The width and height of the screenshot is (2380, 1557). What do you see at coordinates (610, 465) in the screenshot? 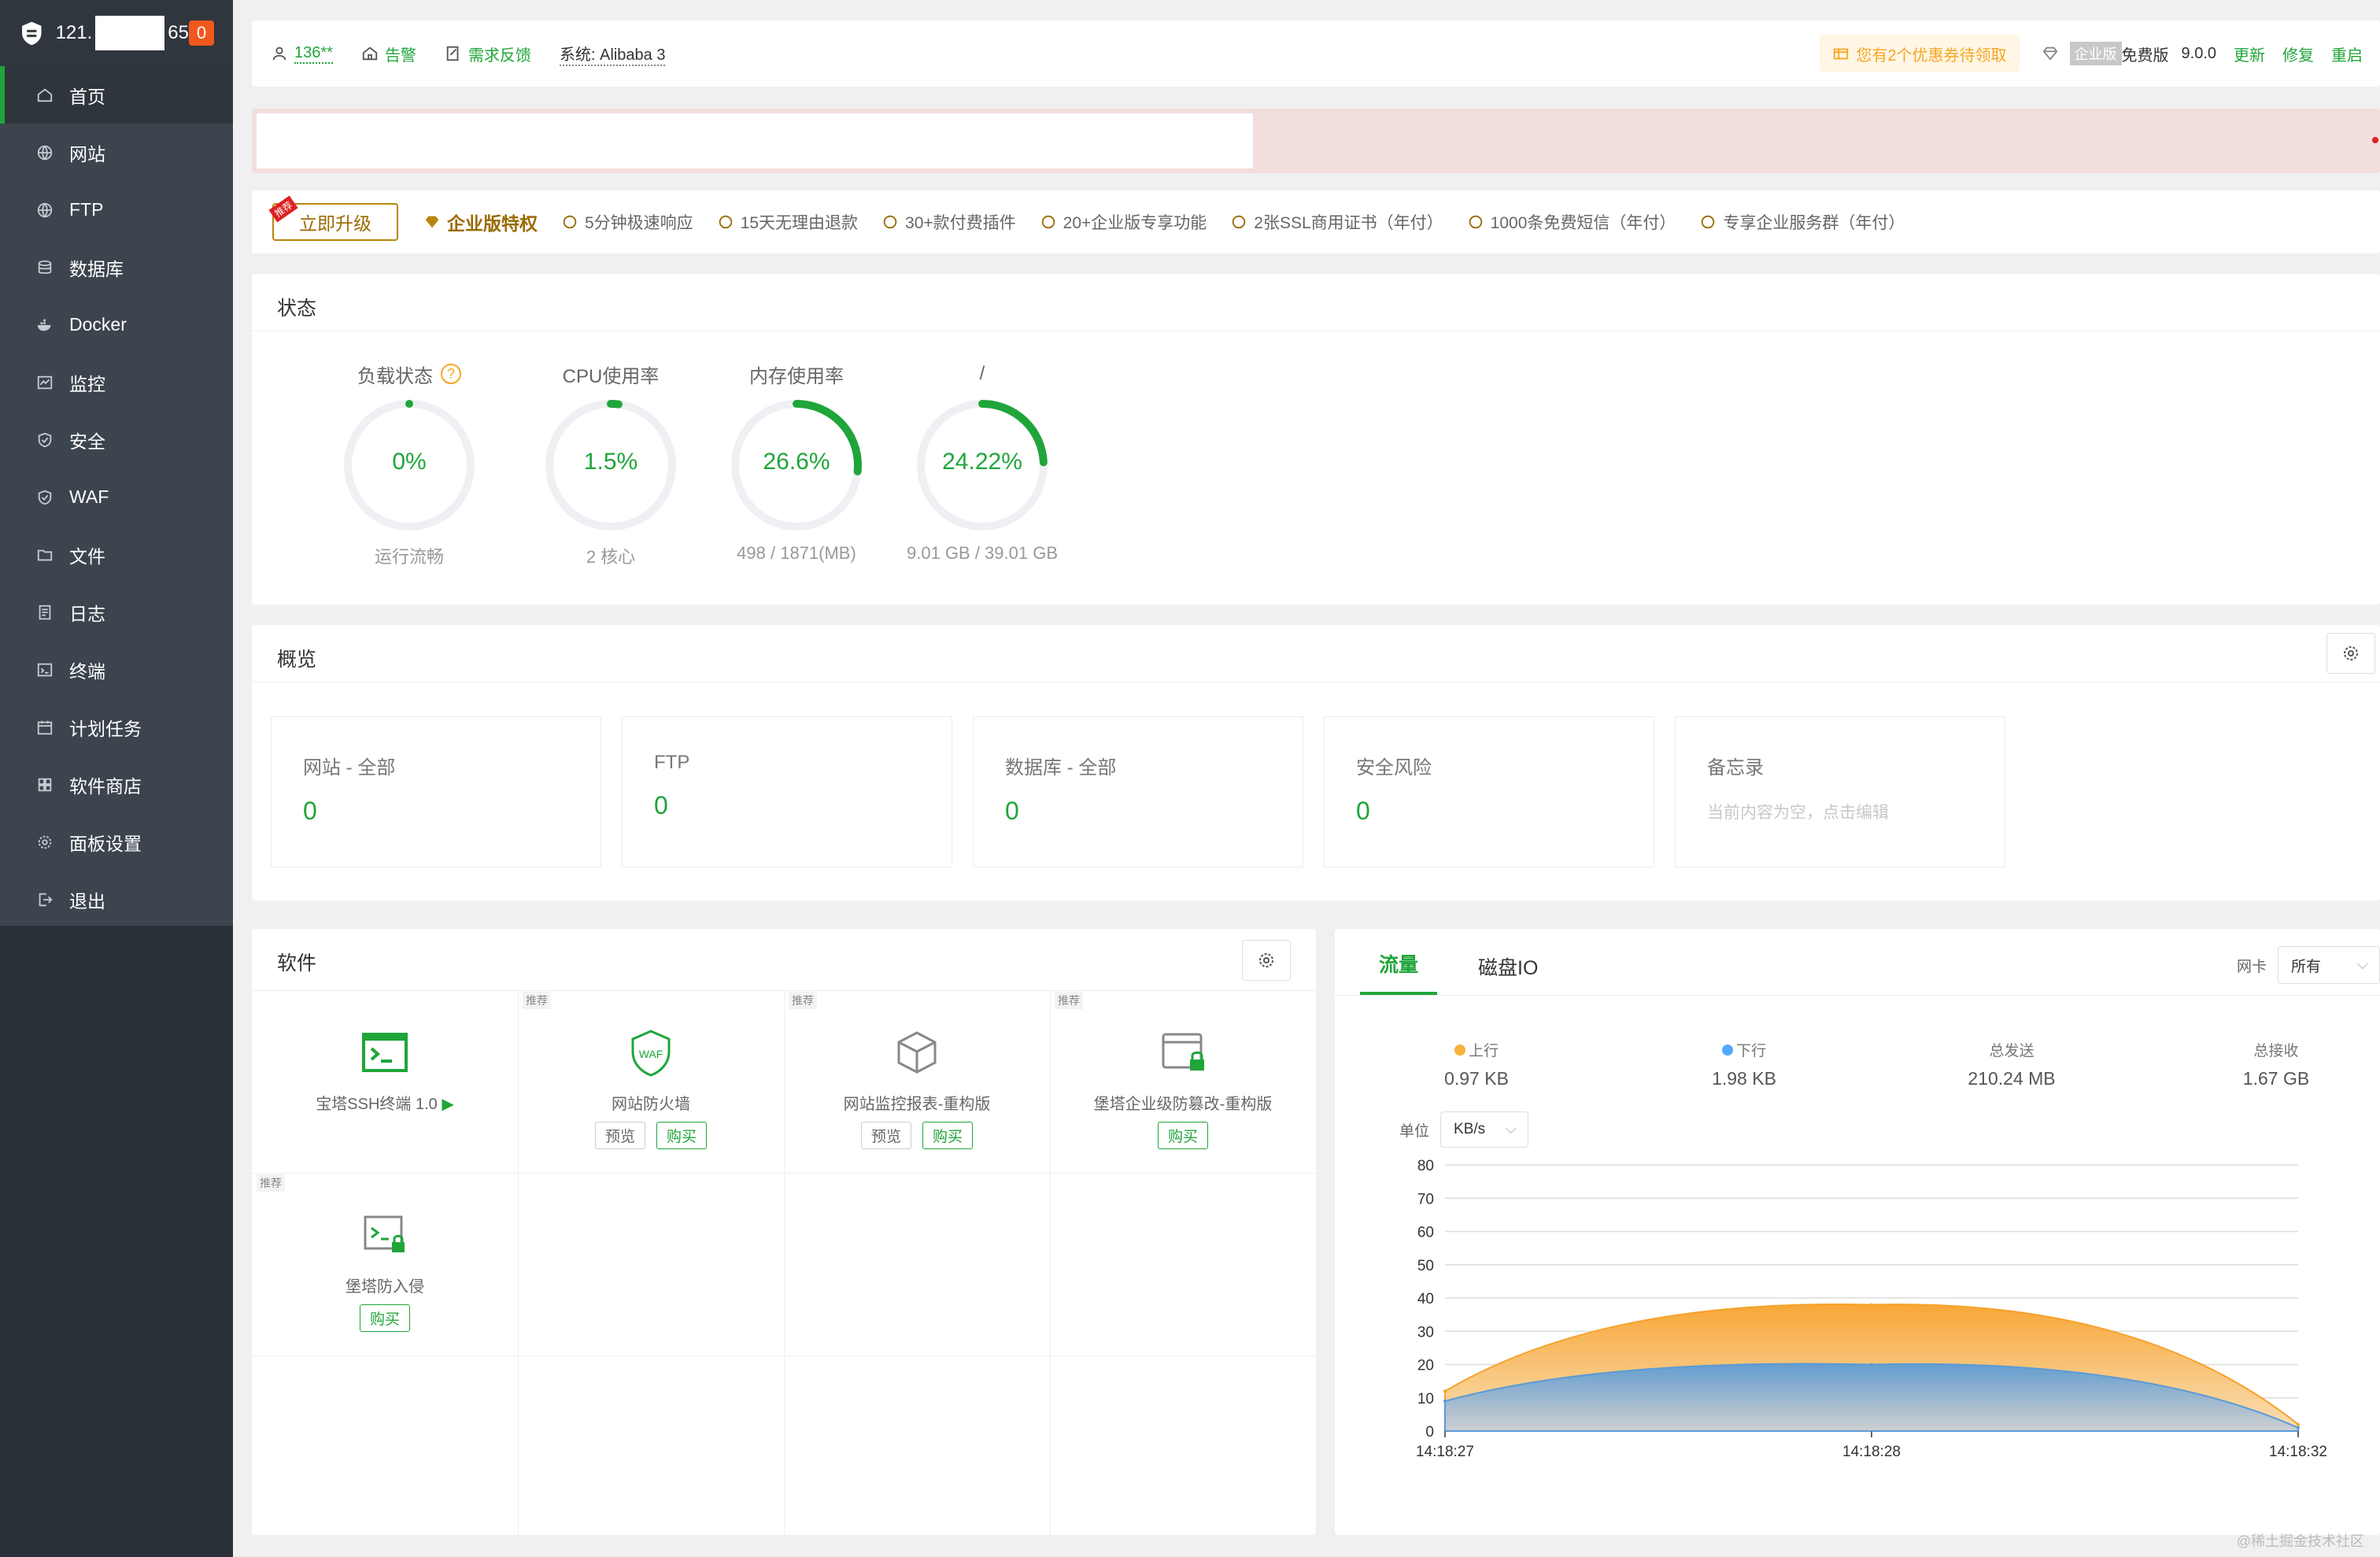
I see `gauge-1: CPU使用率 1.5% 2 核心` at bounding box center [610, 465].